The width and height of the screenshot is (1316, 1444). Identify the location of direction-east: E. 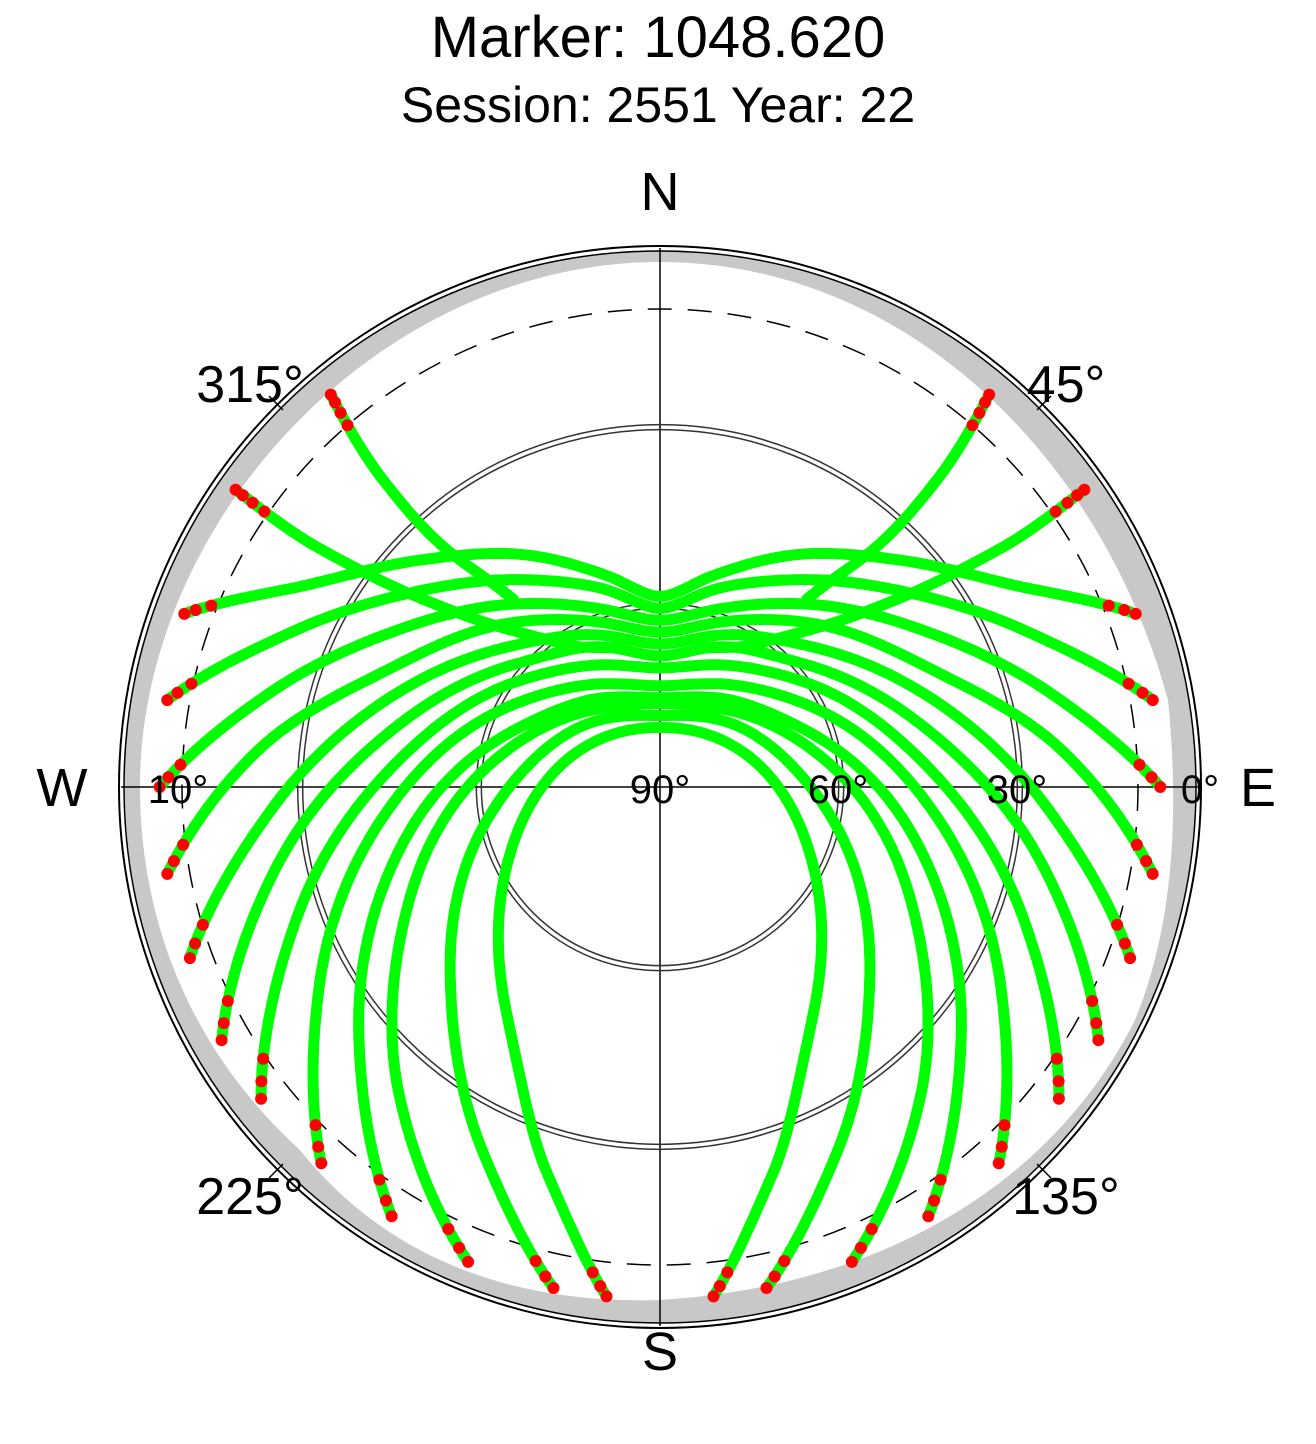
(1258, 788).